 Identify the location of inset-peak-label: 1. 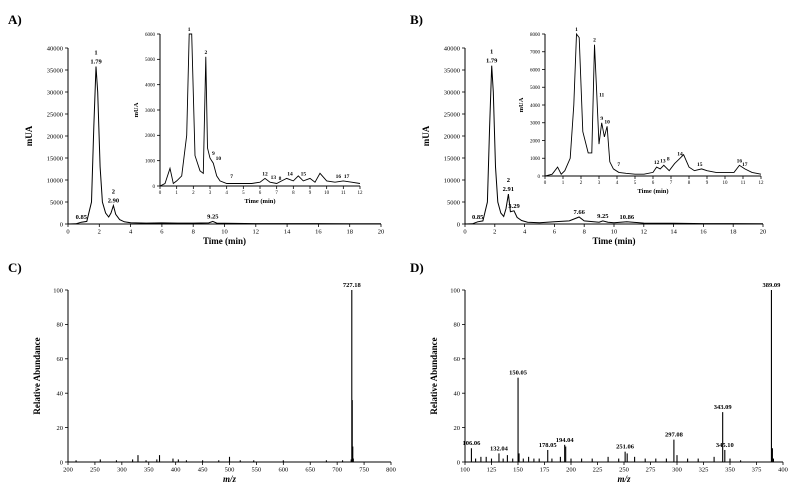
(189, 30).